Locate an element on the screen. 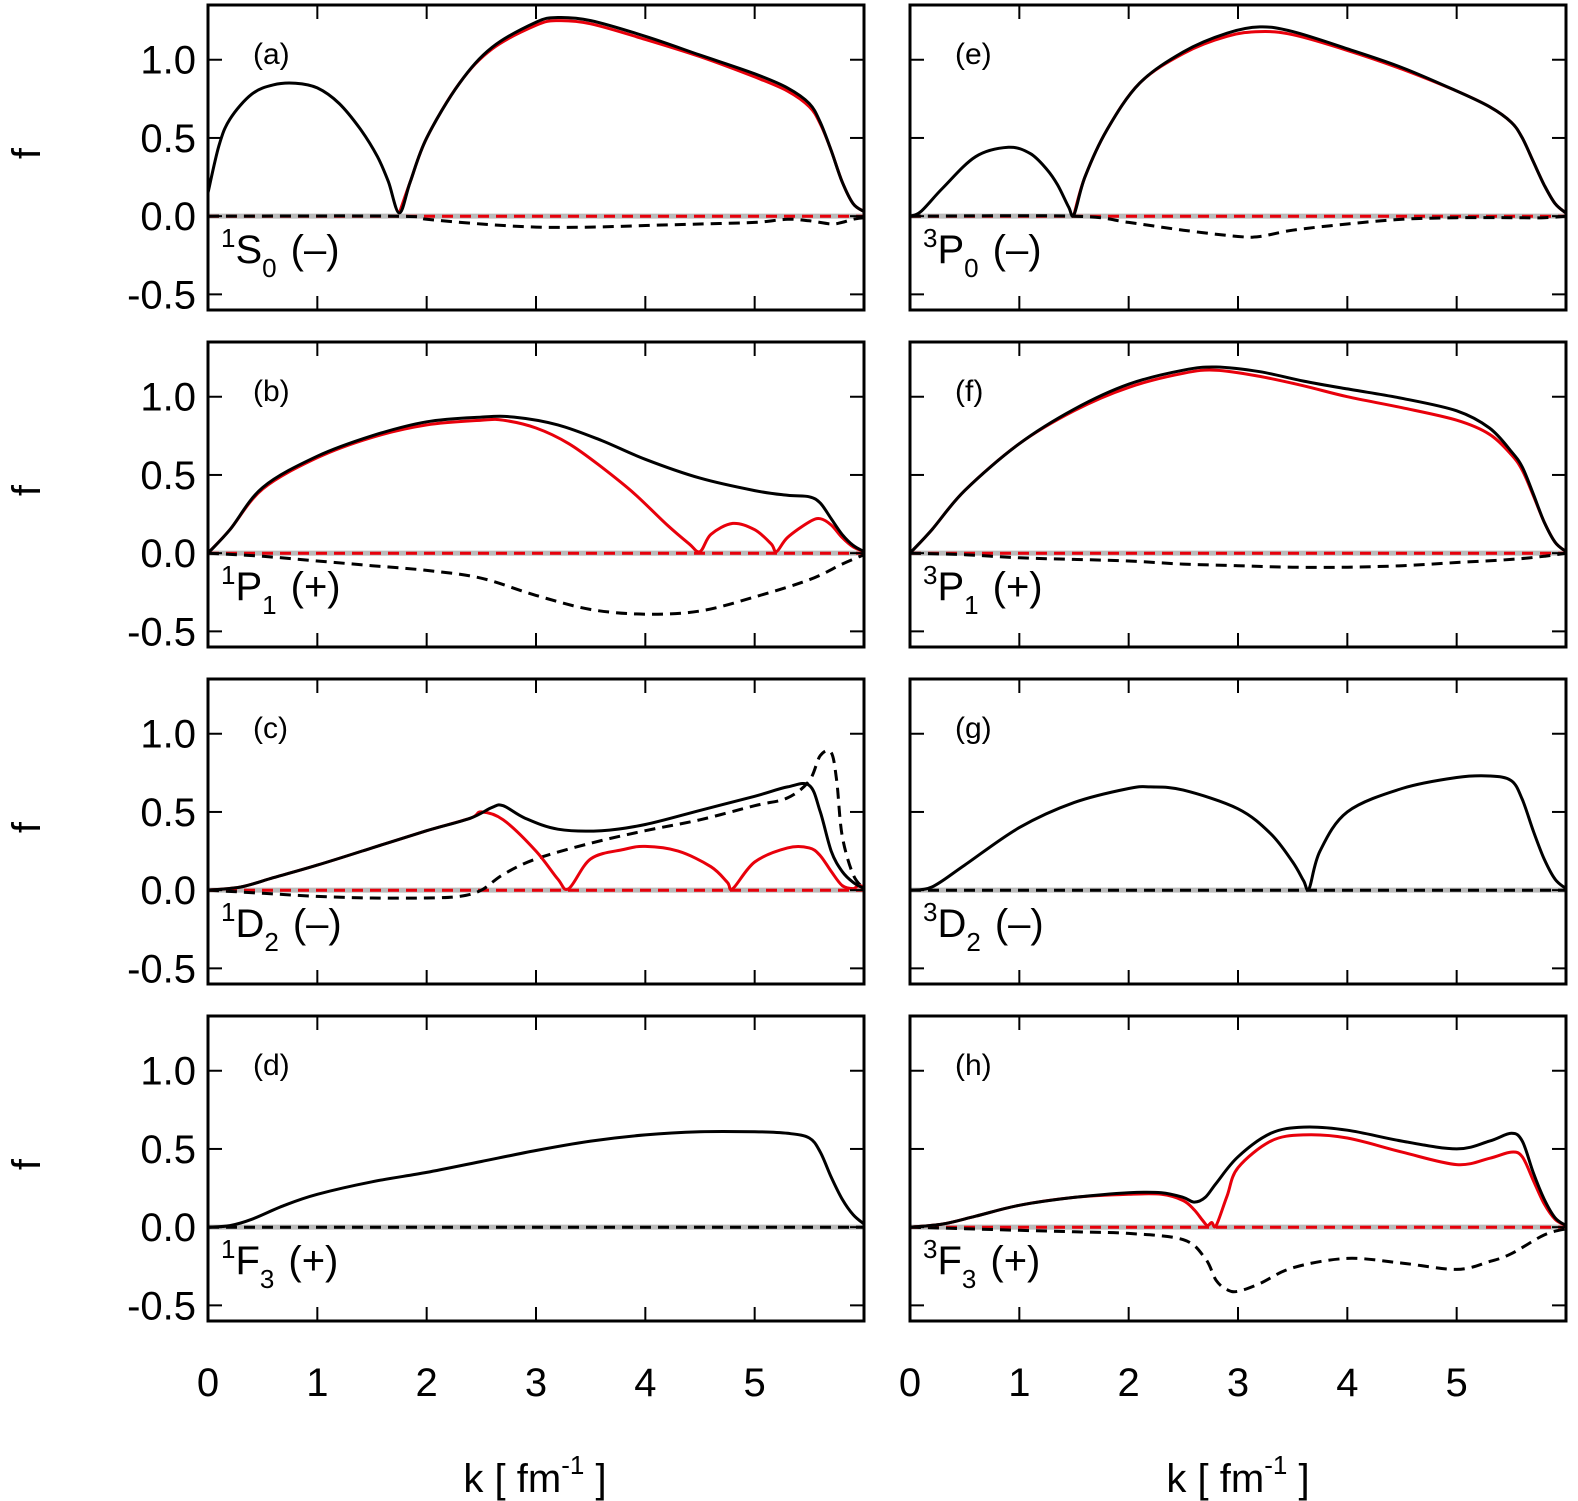 This screenshot has width=1578, height=1501. state-sub: 2 is located at coordinates (973, 942).